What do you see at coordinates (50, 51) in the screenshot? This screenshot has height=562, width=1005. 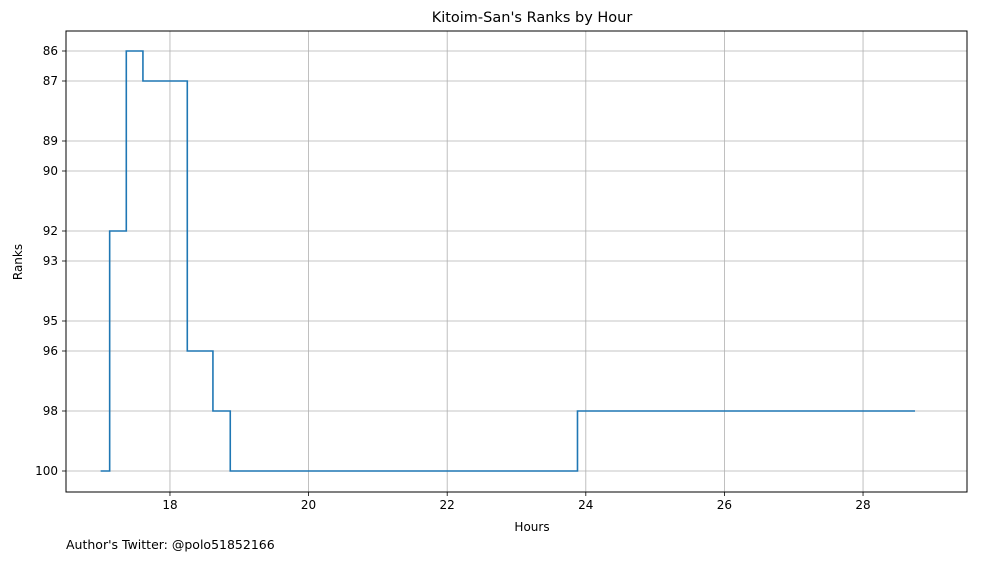 I see `y-tick-label: 86` at bounding box center [50, 51].